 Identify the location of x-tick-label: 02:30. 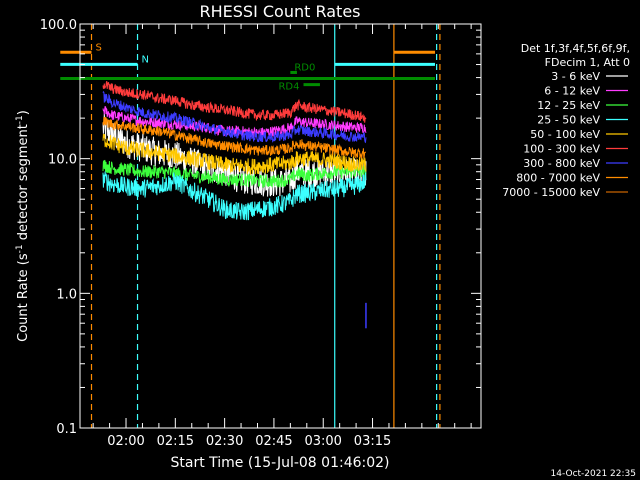
(224, 441).